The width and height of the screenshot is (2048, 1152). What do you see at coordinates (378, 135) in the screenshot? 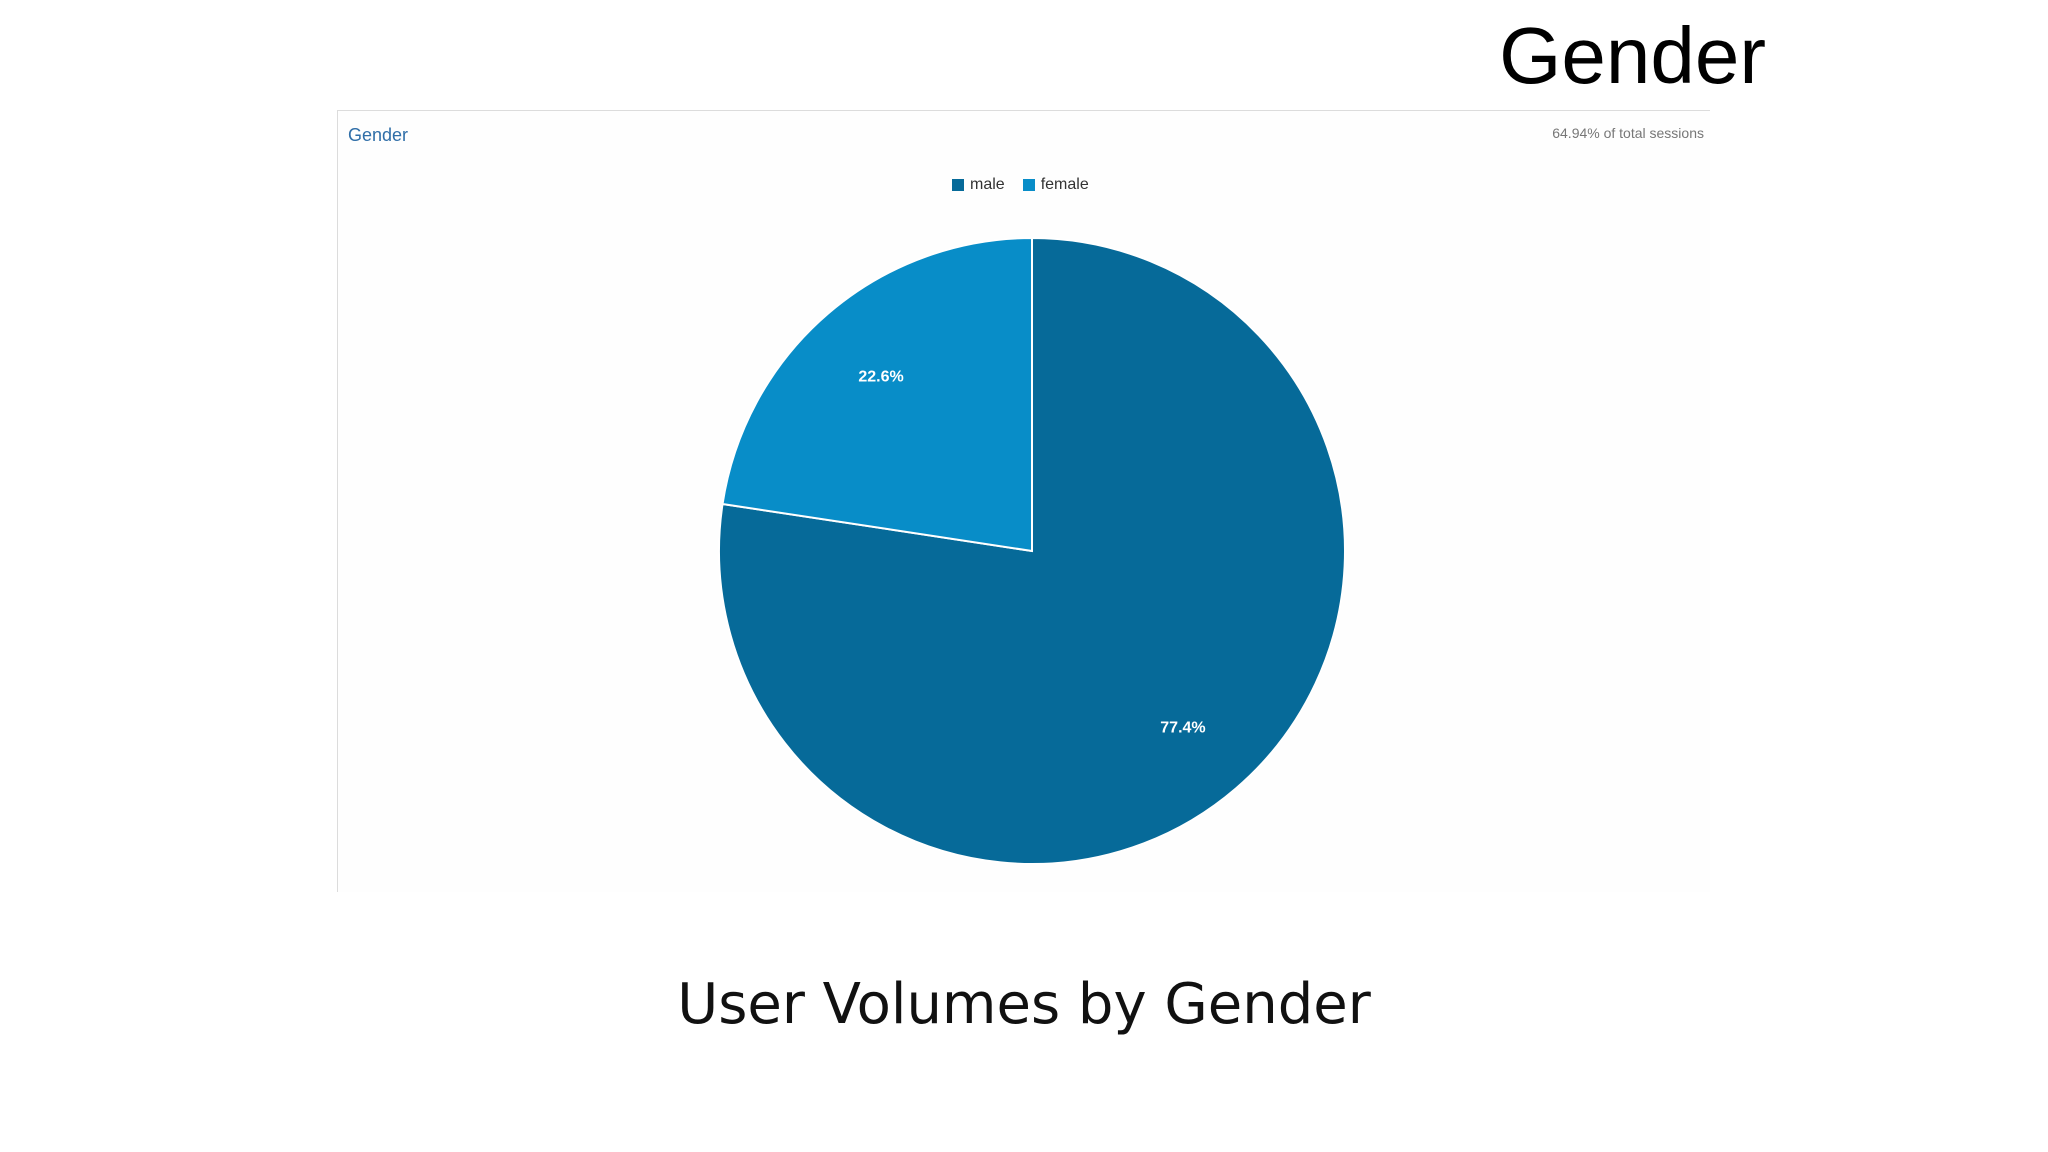
I see `panel-heading: Gender` at bounding box center [378, 135].